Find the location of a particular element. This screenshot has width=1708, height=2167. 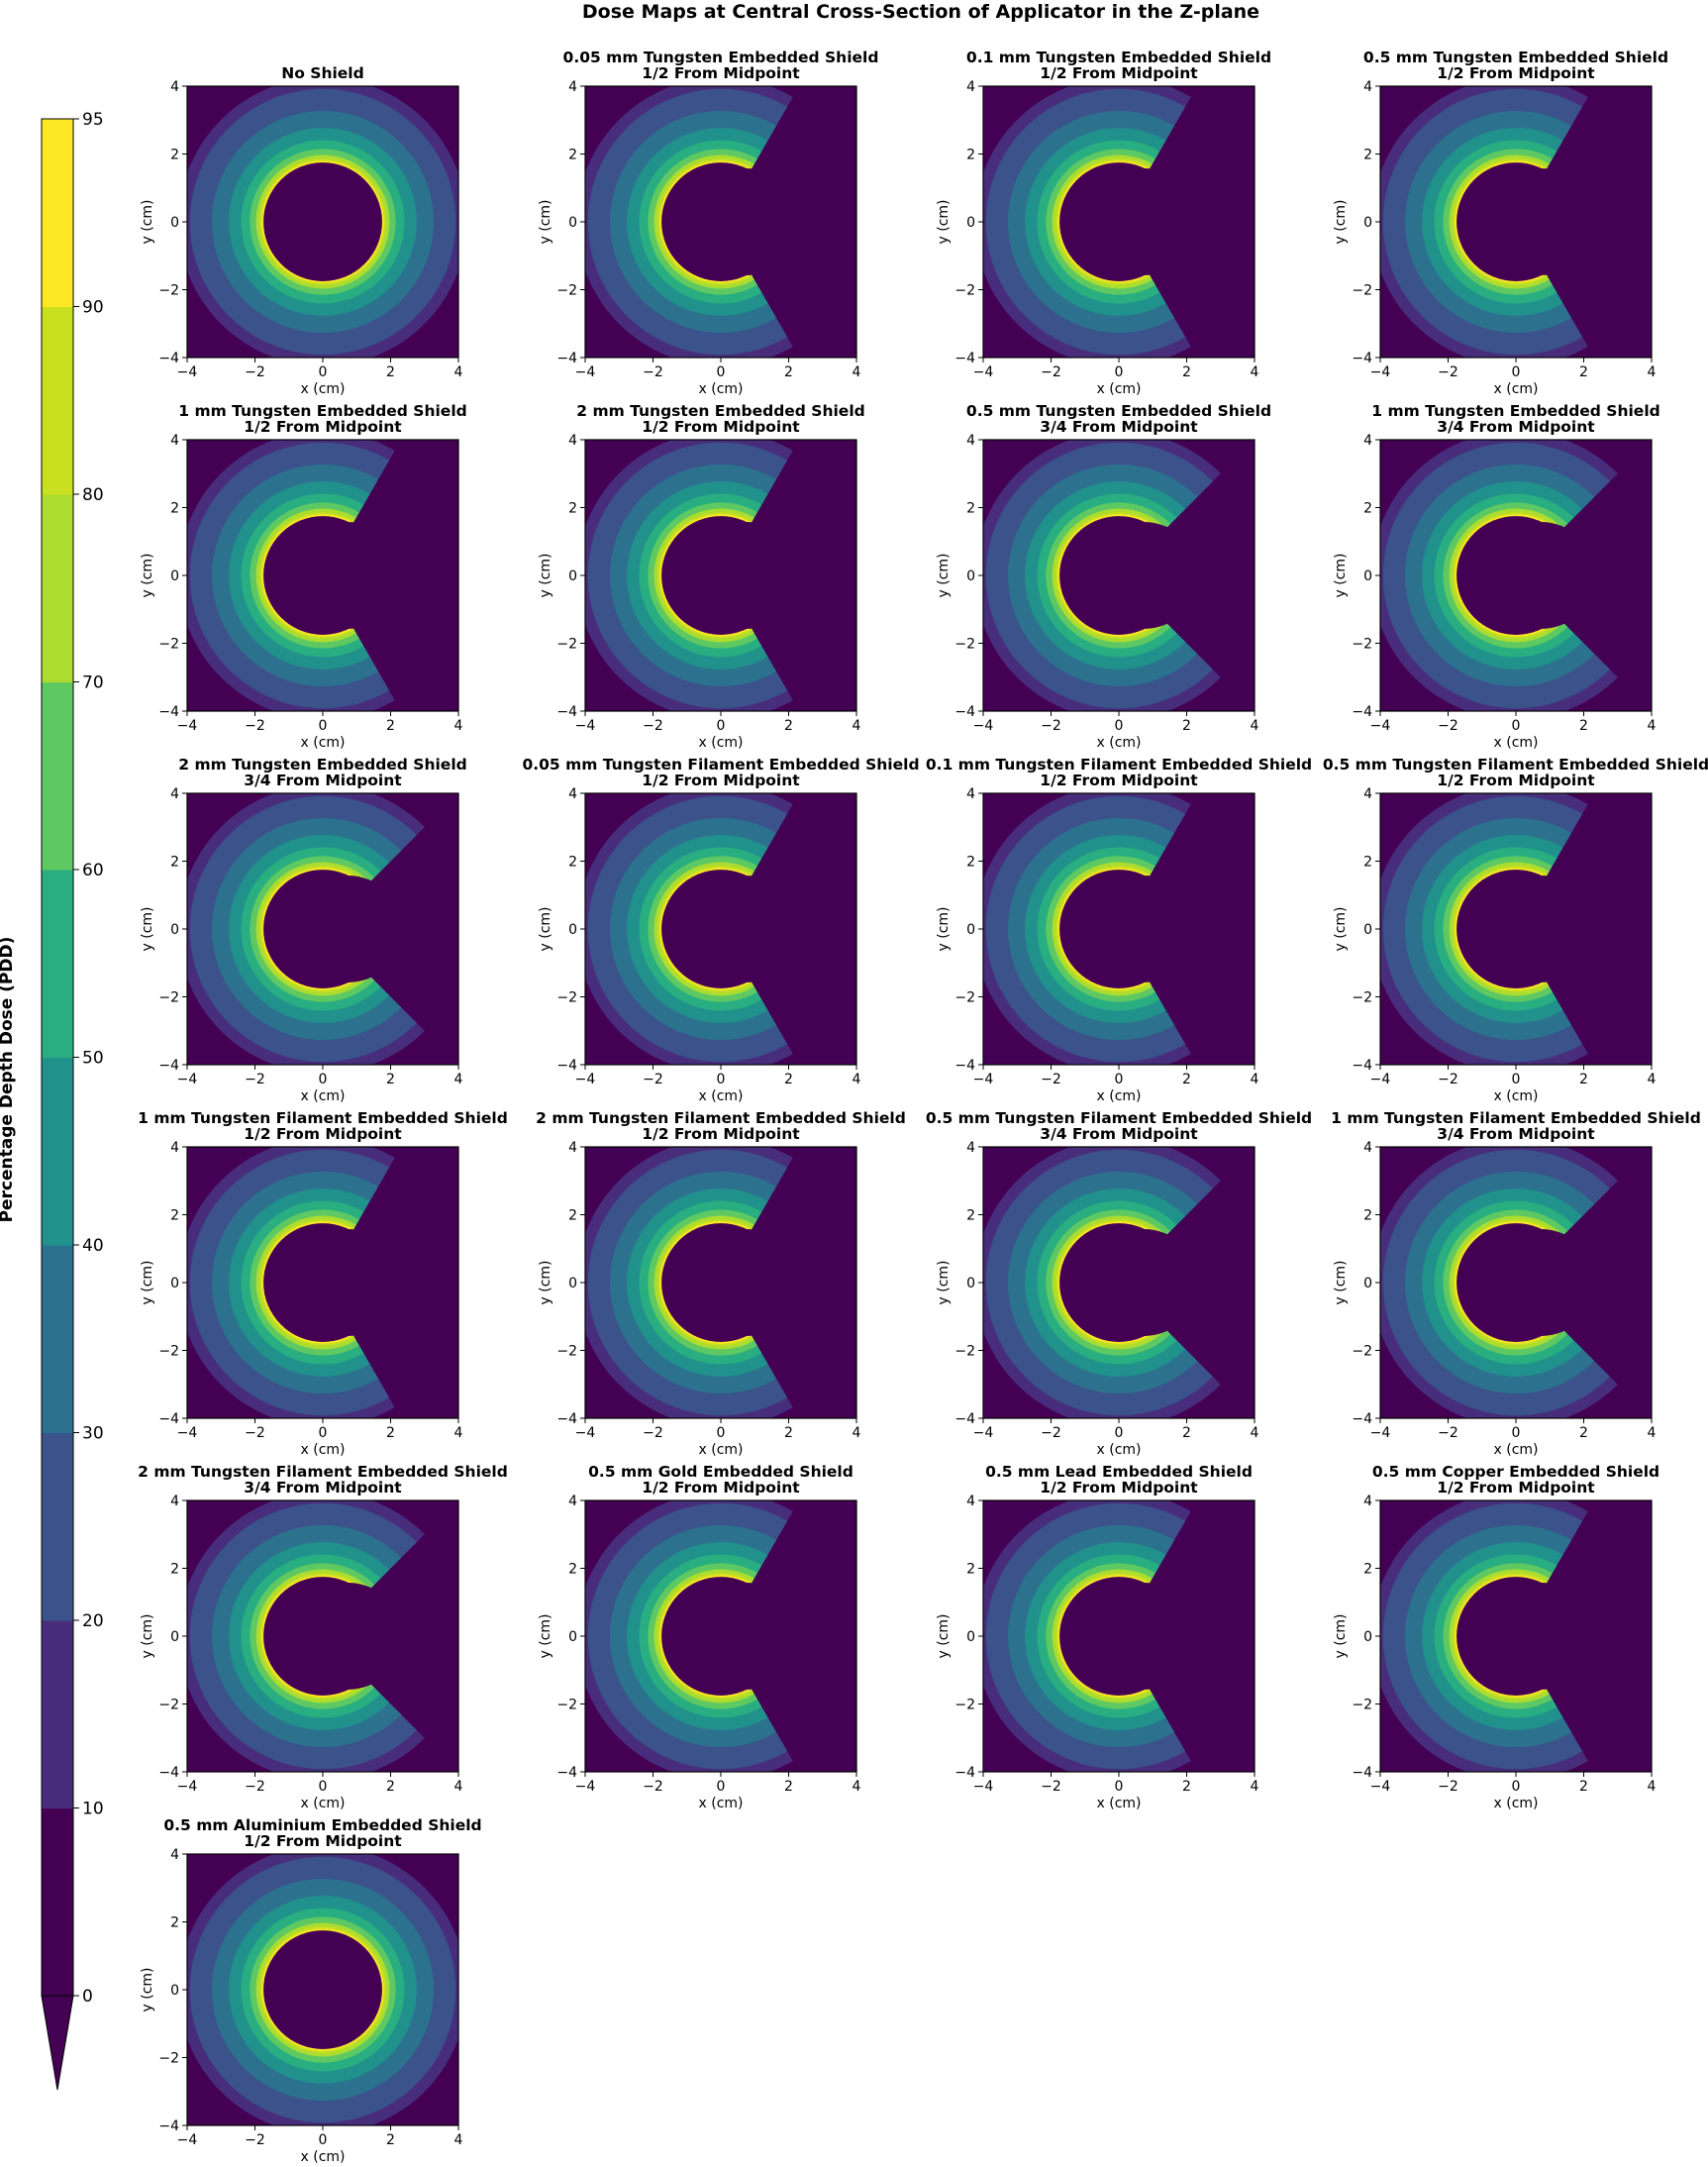

colorbar-tick-label: 90 is located at coordinates (93, 308).